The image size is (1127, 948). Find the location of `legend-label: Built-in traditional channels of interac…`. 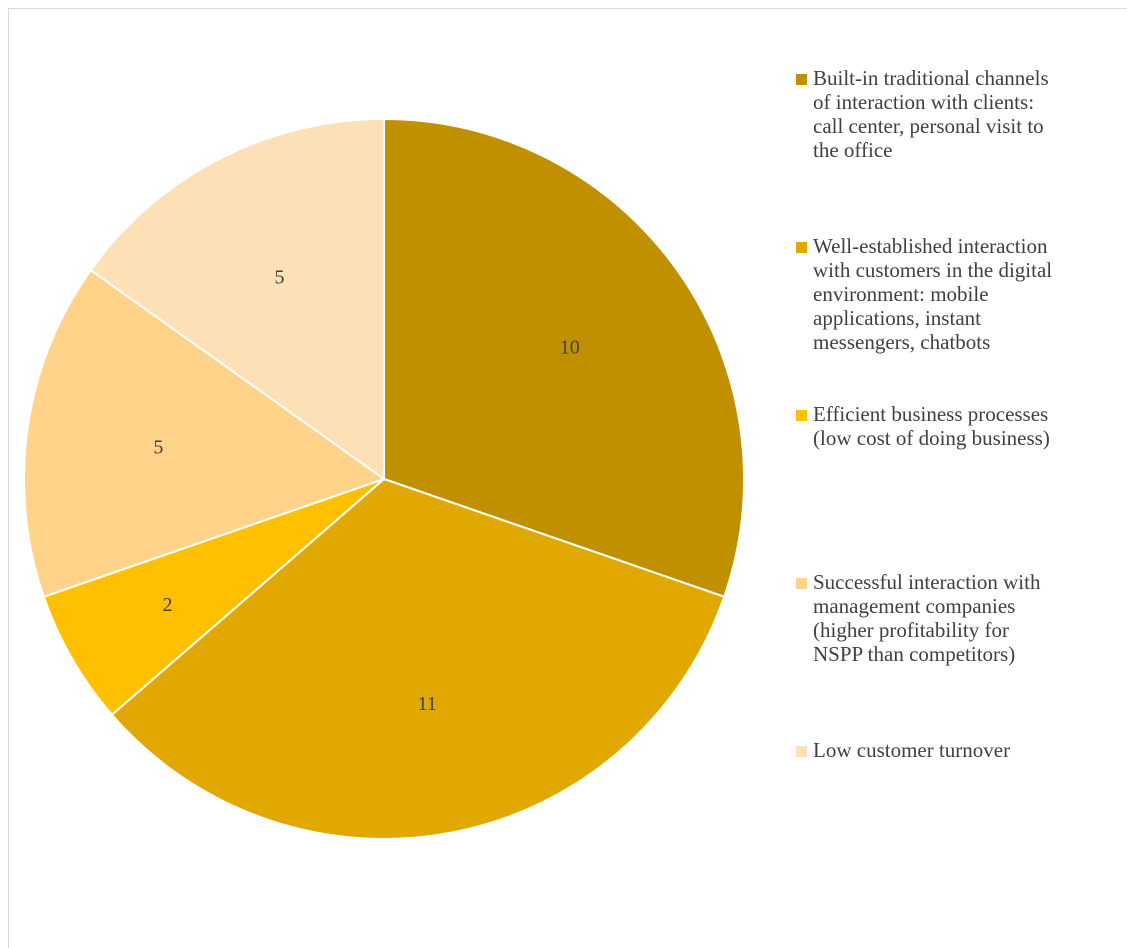

legend-label: Built-in traditional channels of interac… is located at coordinates (931, 114).